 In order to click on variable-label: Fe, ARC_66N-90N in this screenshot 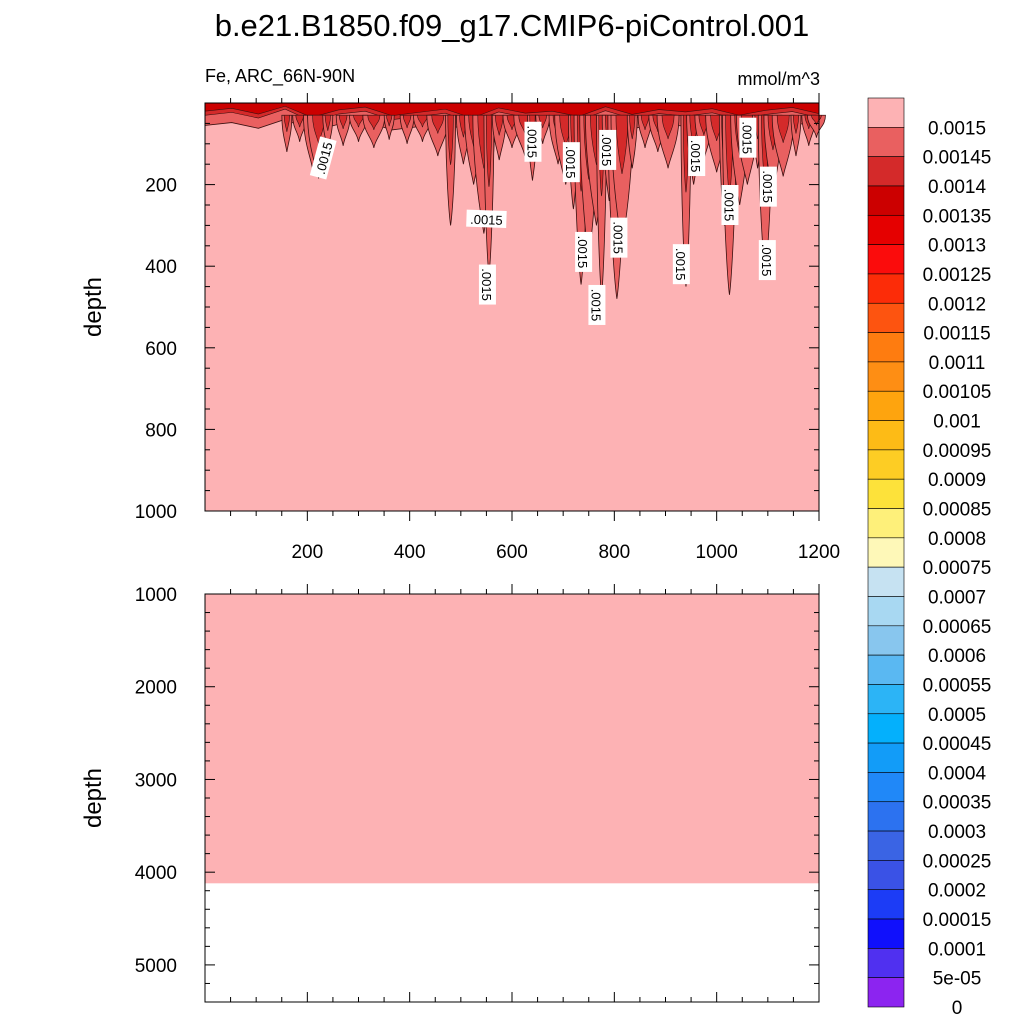, I will do `click(280, 76)`.